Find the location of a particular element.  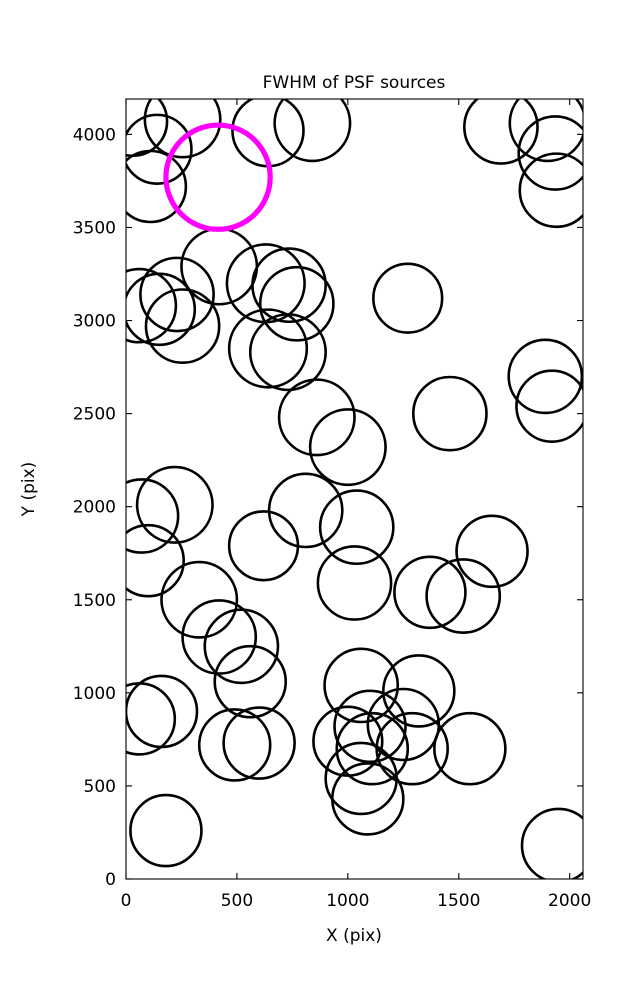

x-tick-label: 1500 is located at coordinates (458, 901).